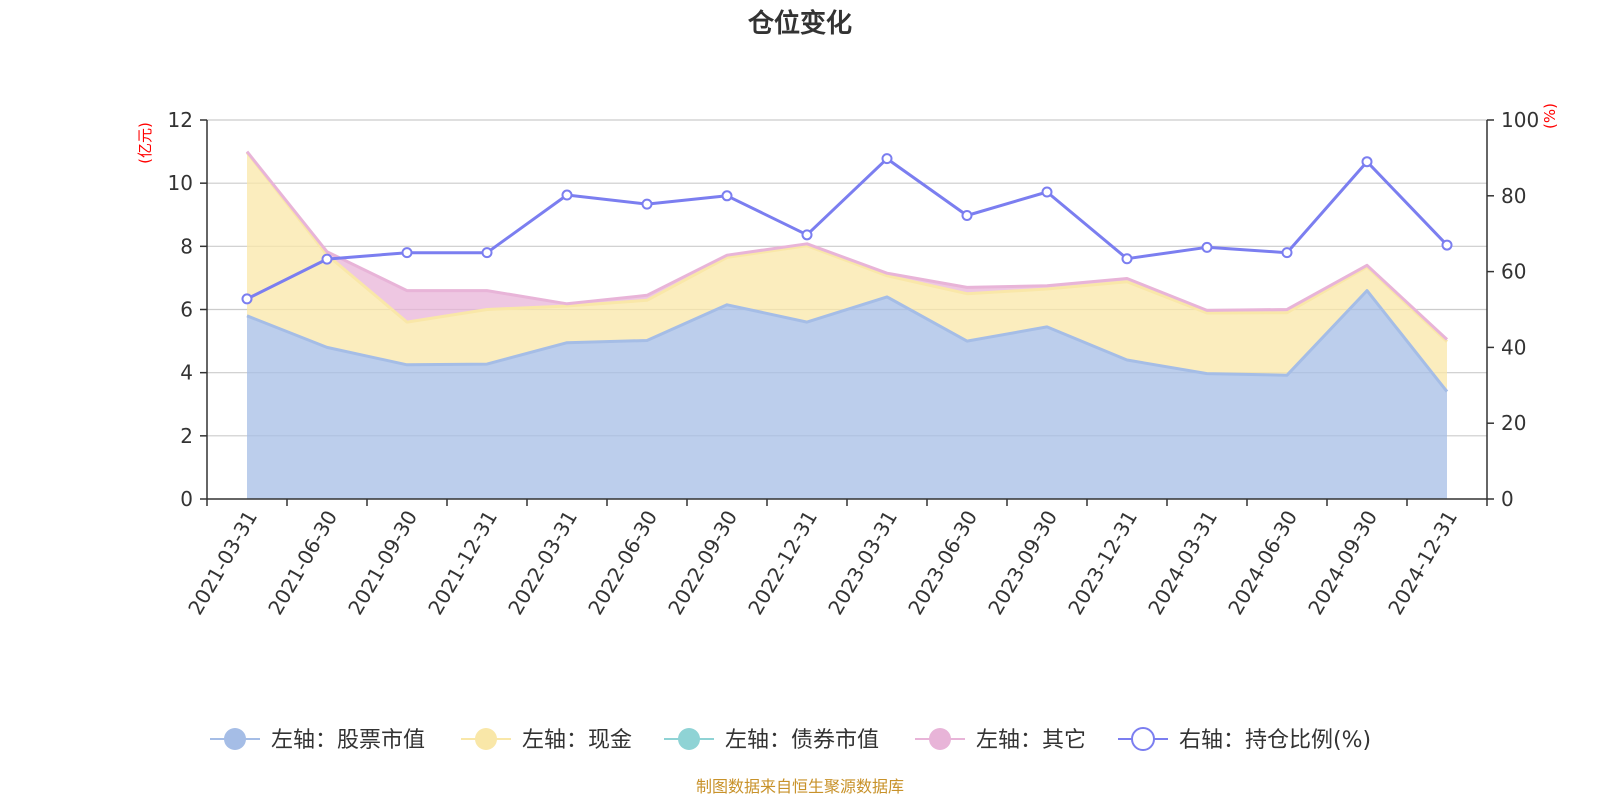 This screenshot has height=800, width=1600. I want to click on x-axis-tick-label: 2023-06-30, so click(942, 562).